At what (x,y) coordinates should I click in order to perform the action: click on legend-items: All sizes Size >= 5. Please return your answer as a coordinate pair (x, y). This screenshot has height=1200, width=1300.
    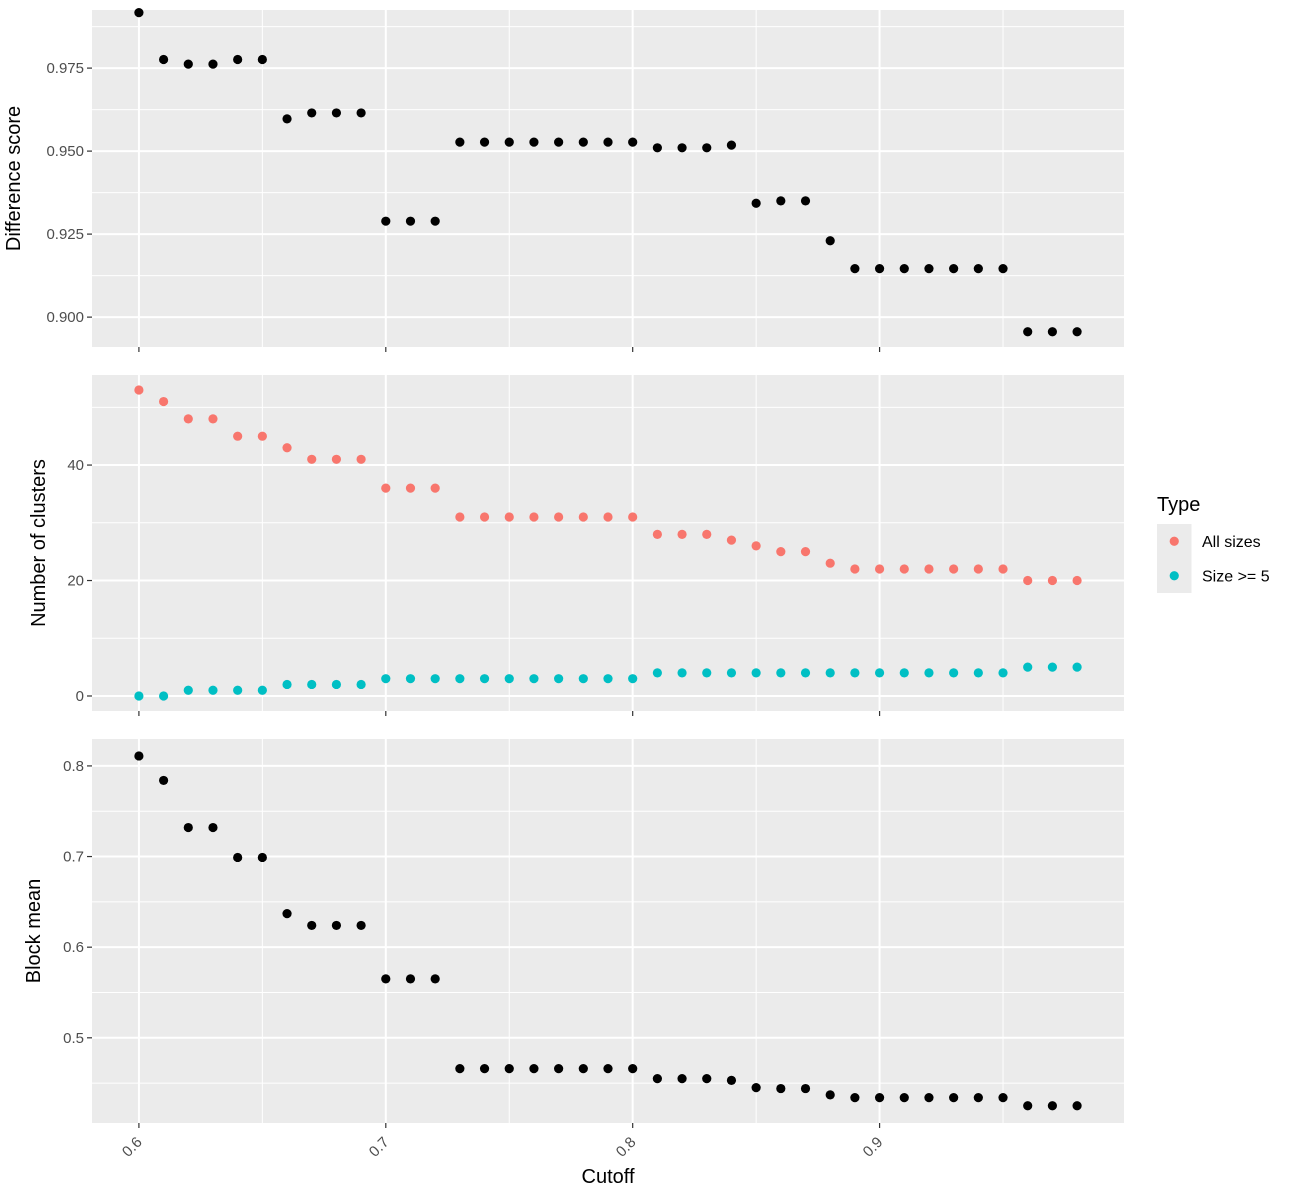
    Looking at the image, I should click on (1213, 558).